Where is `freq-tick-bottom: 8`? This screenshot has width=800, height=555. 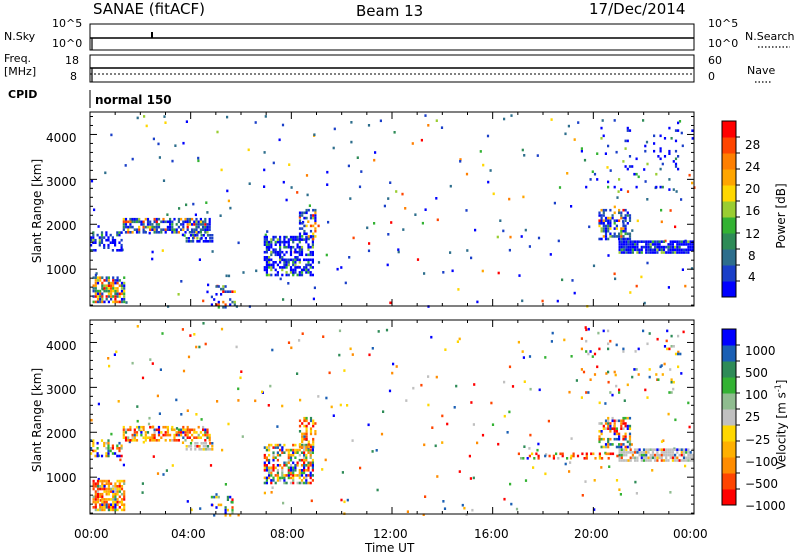 freq-tick-bottom: 8 is located at coordinates (73, 76).